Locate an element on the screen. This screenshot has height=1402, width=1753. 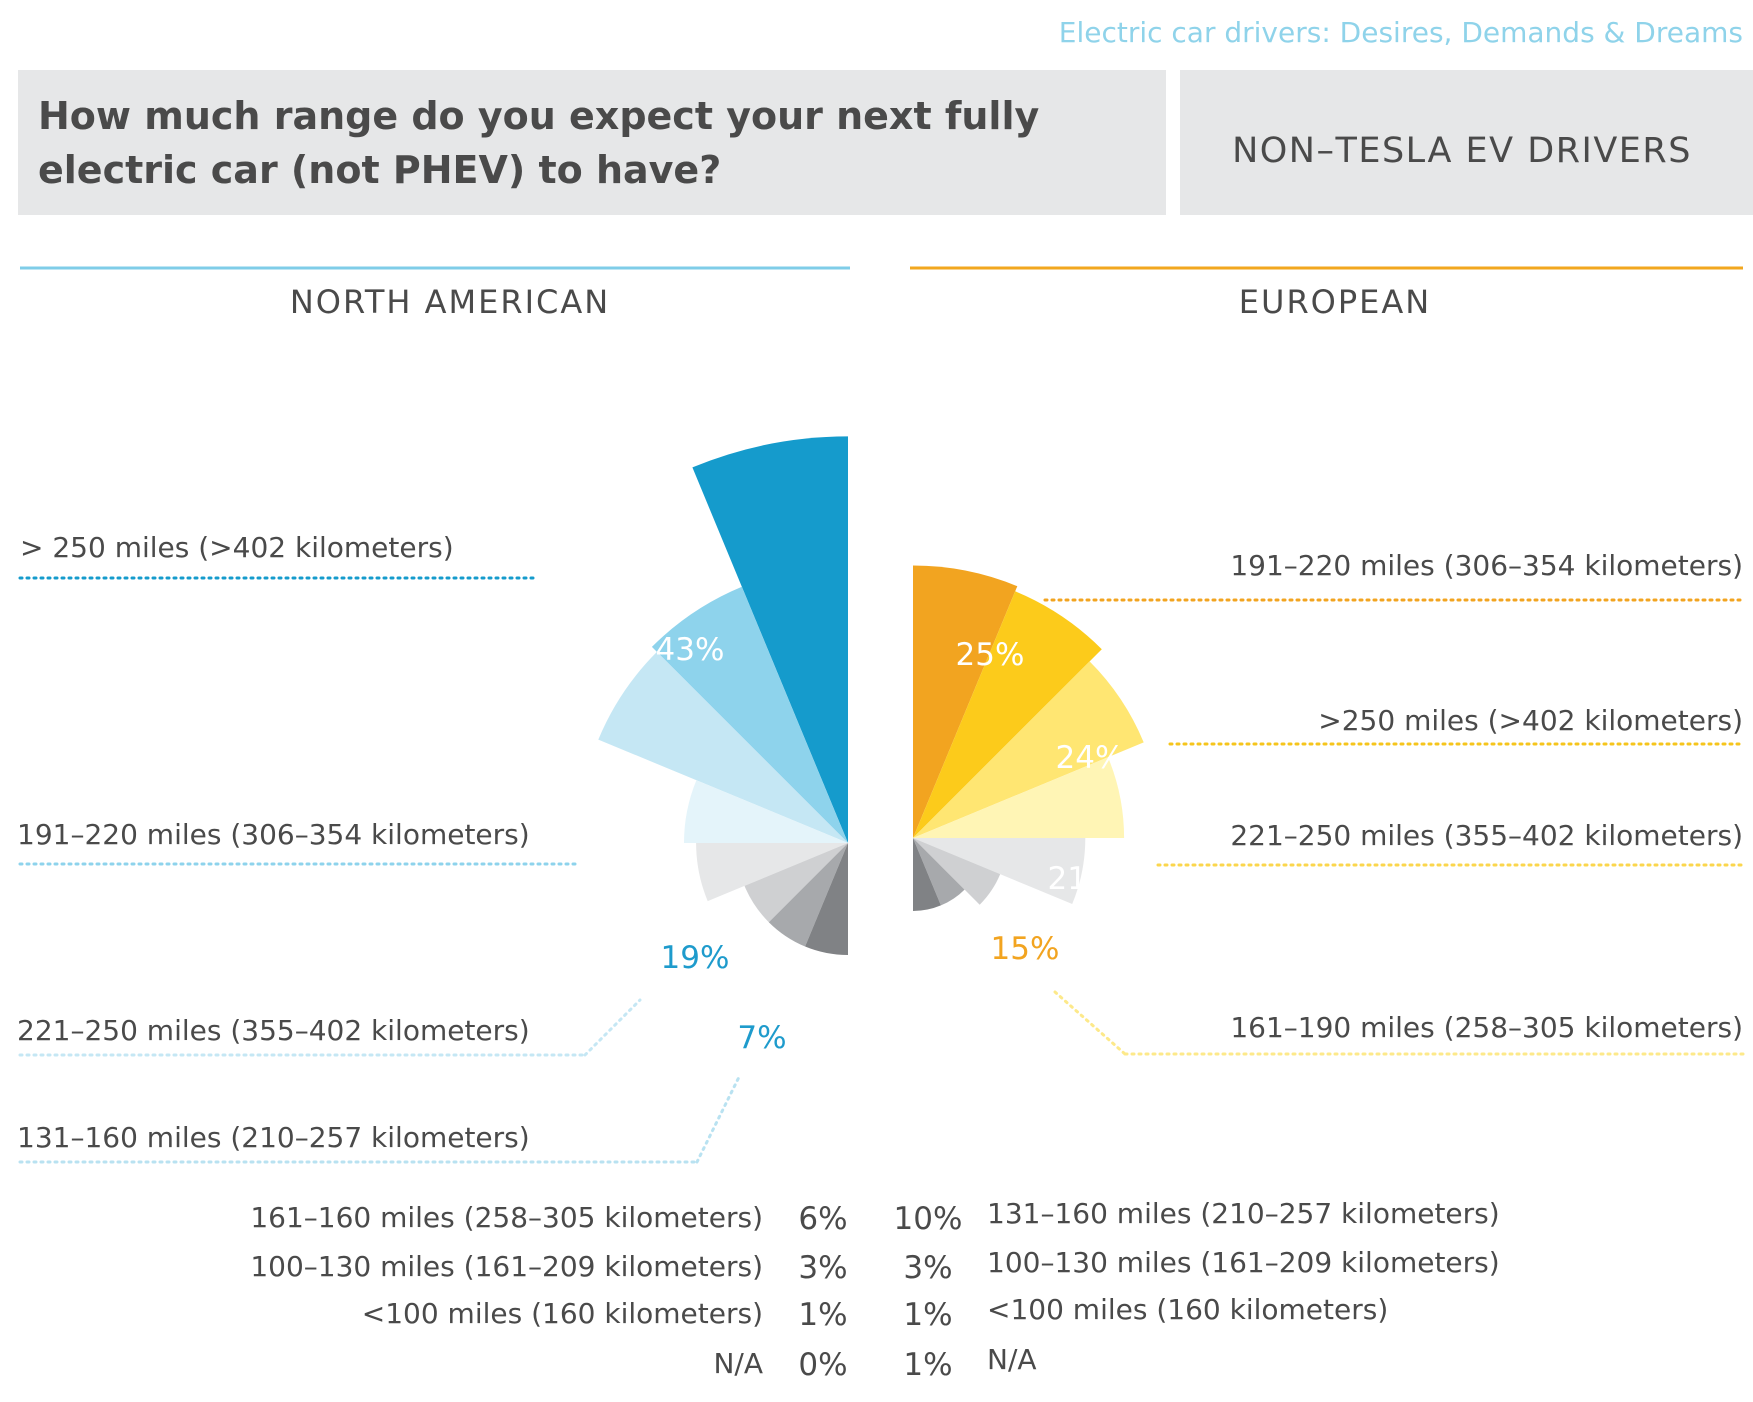
north-american-slice-label-0: > 250 miles (>402 kilometers) is located at coordinates (237, 547).